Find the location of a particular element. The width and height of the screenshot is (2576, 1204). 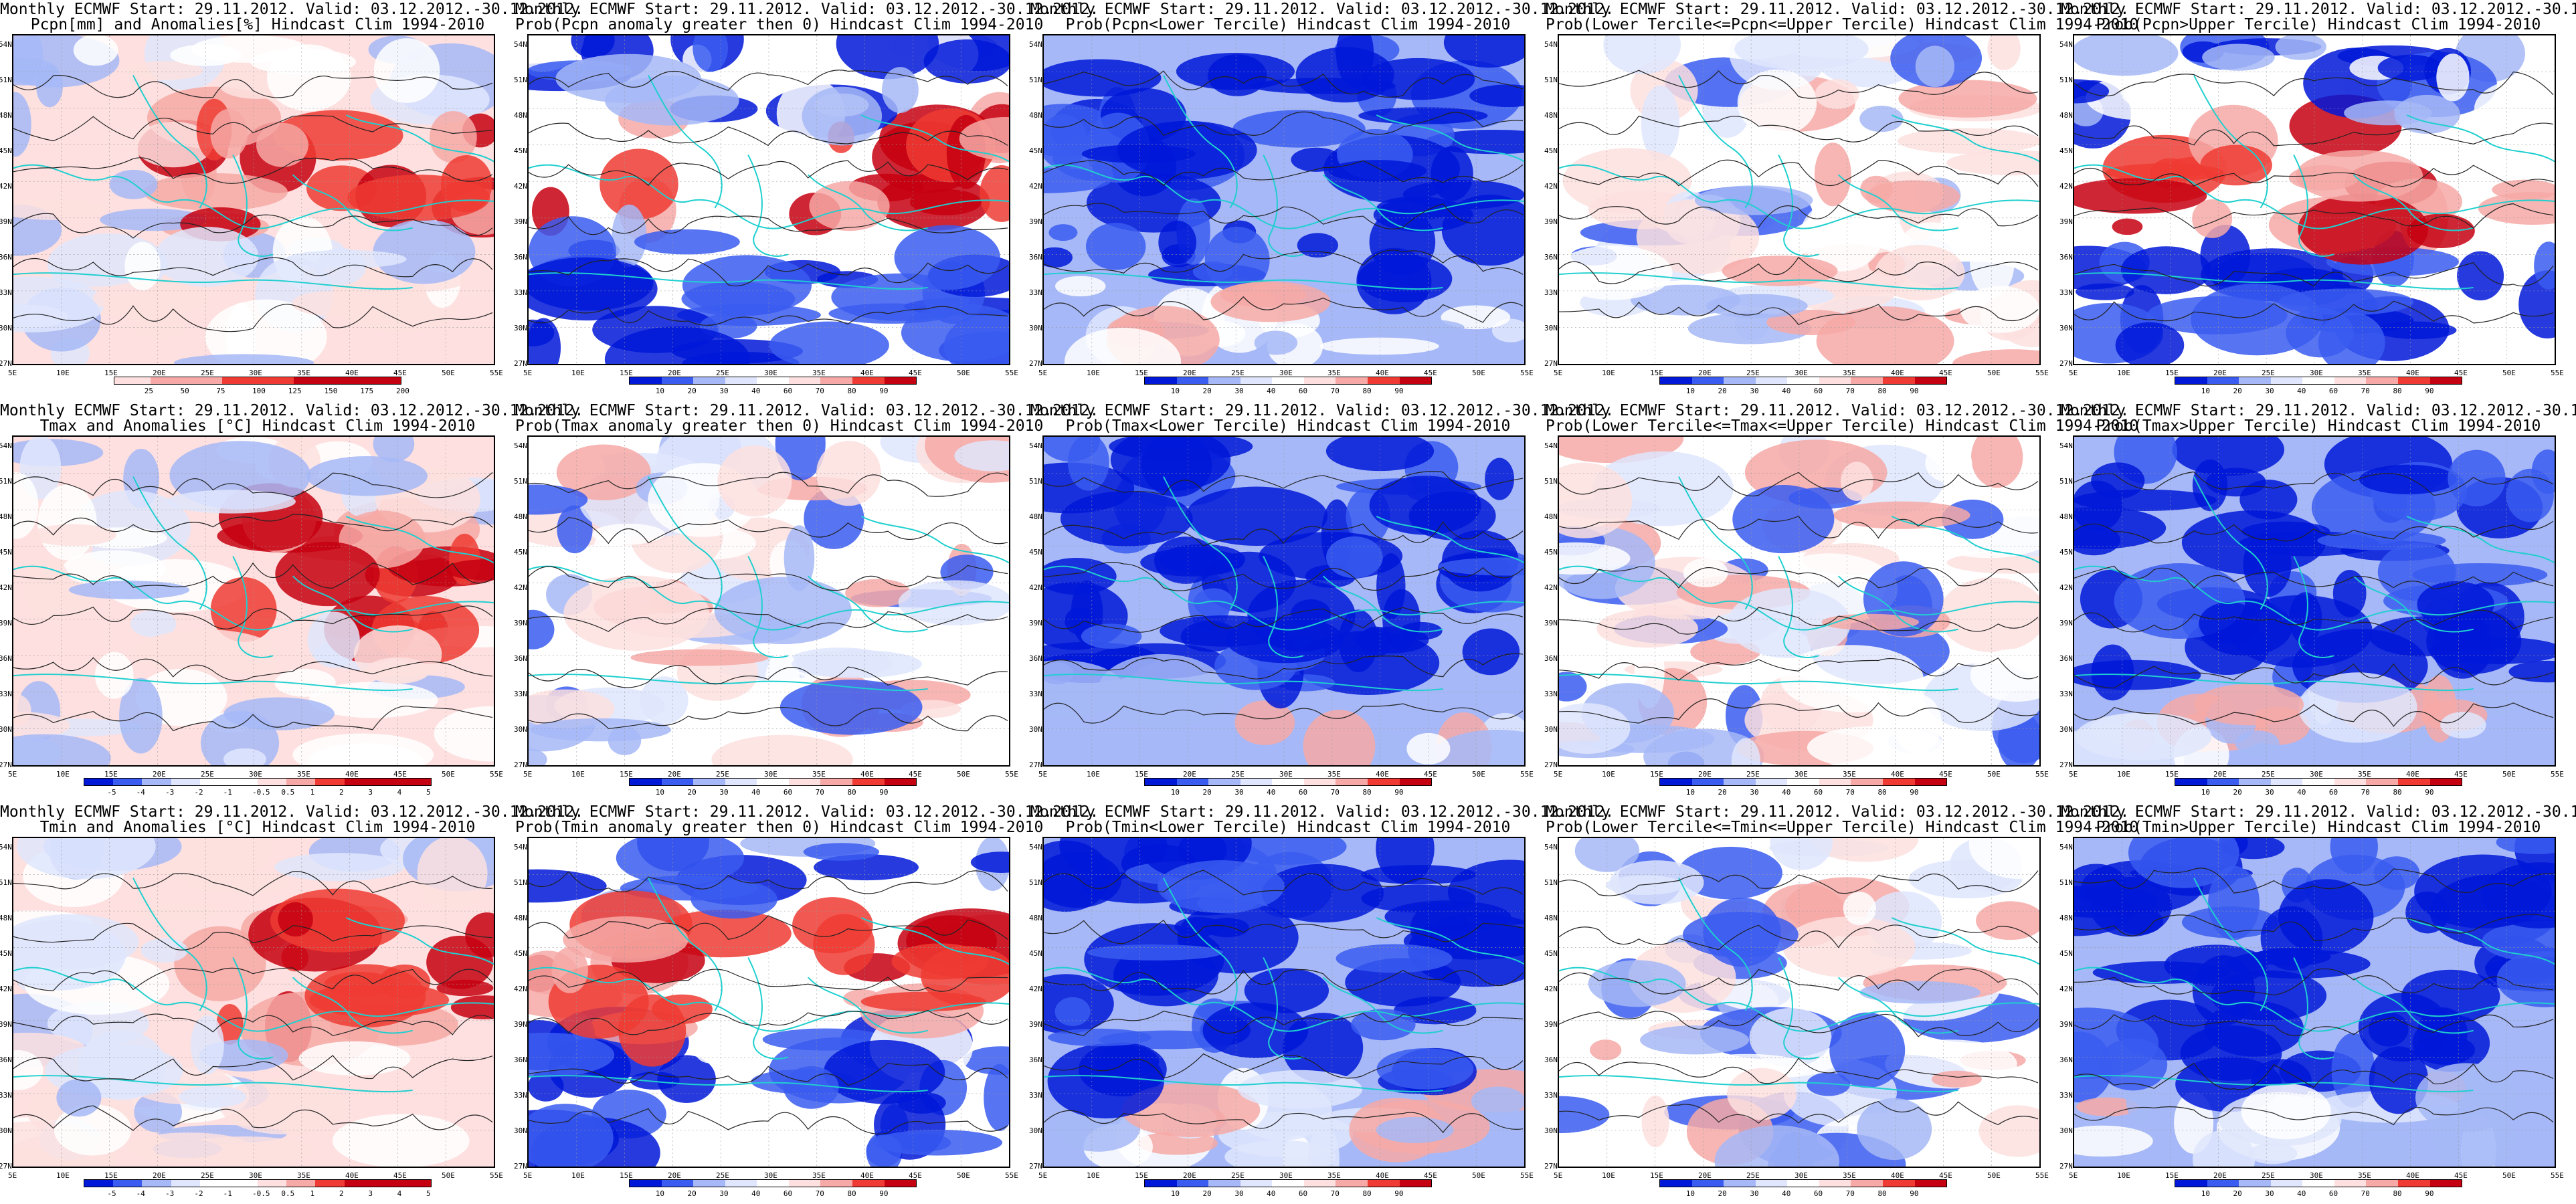

colorbar-tick: 10 is located at coordinates (2206, 1193).